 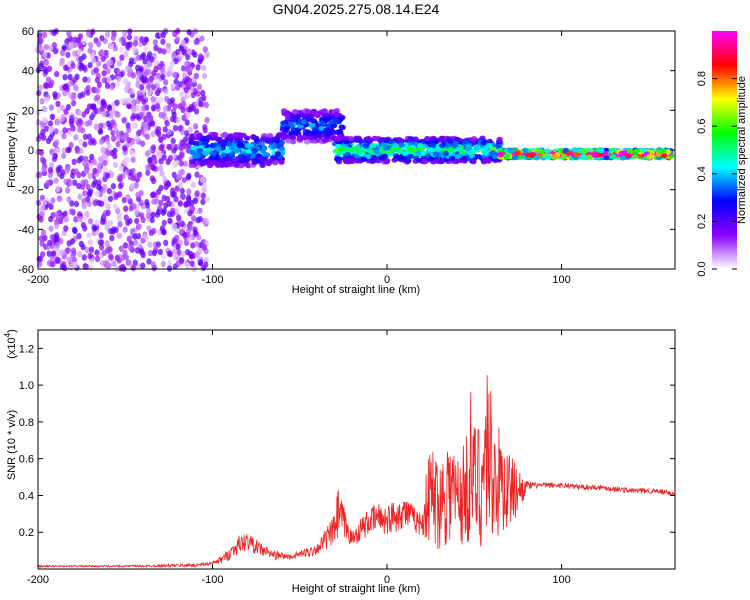 What do you see at coordinates (28, 72) in the screenshot?
I see `spectrogram-y-tick-label: 40` at bounding box center [28, 72].